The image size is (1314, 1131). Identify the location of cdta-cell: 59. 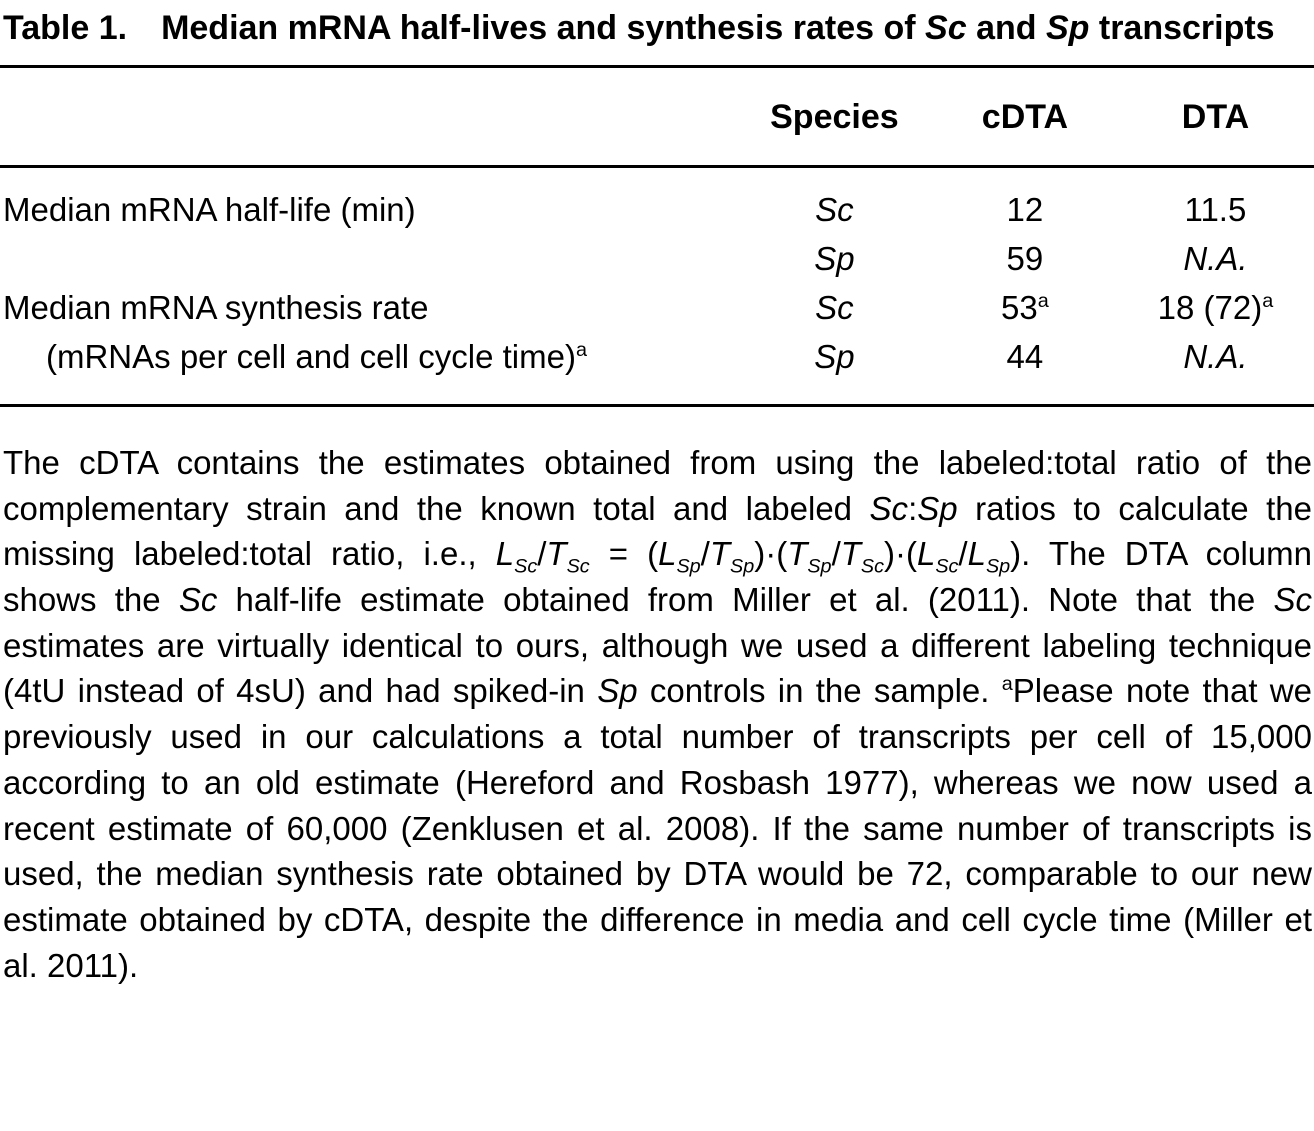
(1025, 259).